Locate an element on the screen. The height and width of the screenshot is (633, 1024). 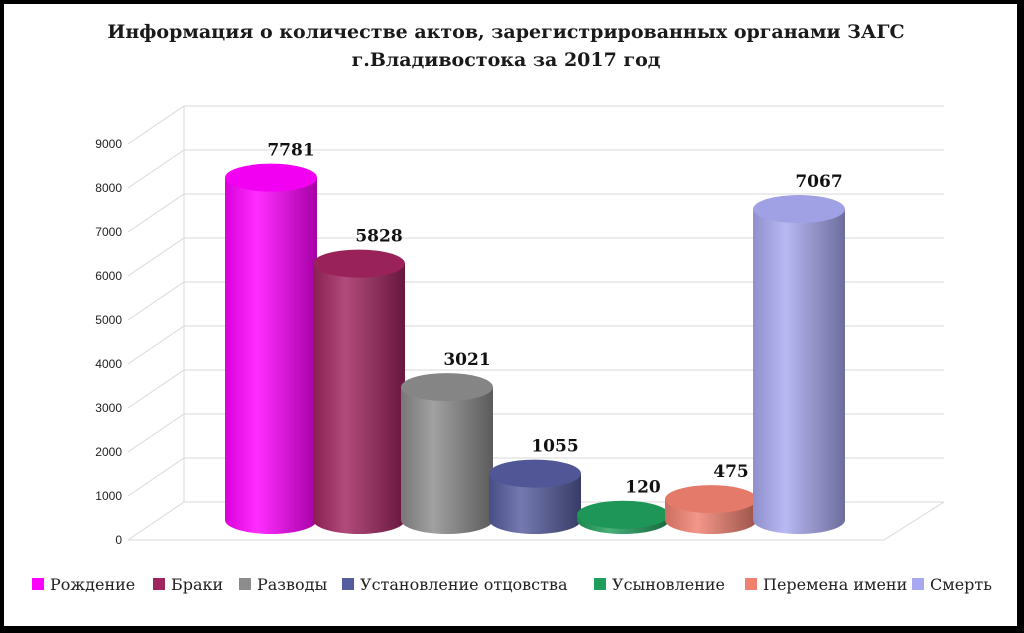
legend-label: Разводы is located at coordinates (292, 584).